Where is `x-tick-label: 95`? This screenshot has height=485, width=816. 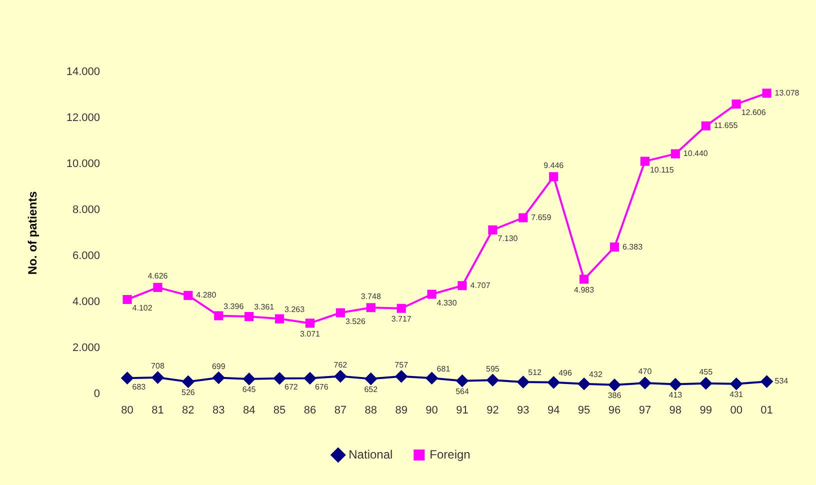 x-tick-label: 95 is located at coordinates (584, 410).